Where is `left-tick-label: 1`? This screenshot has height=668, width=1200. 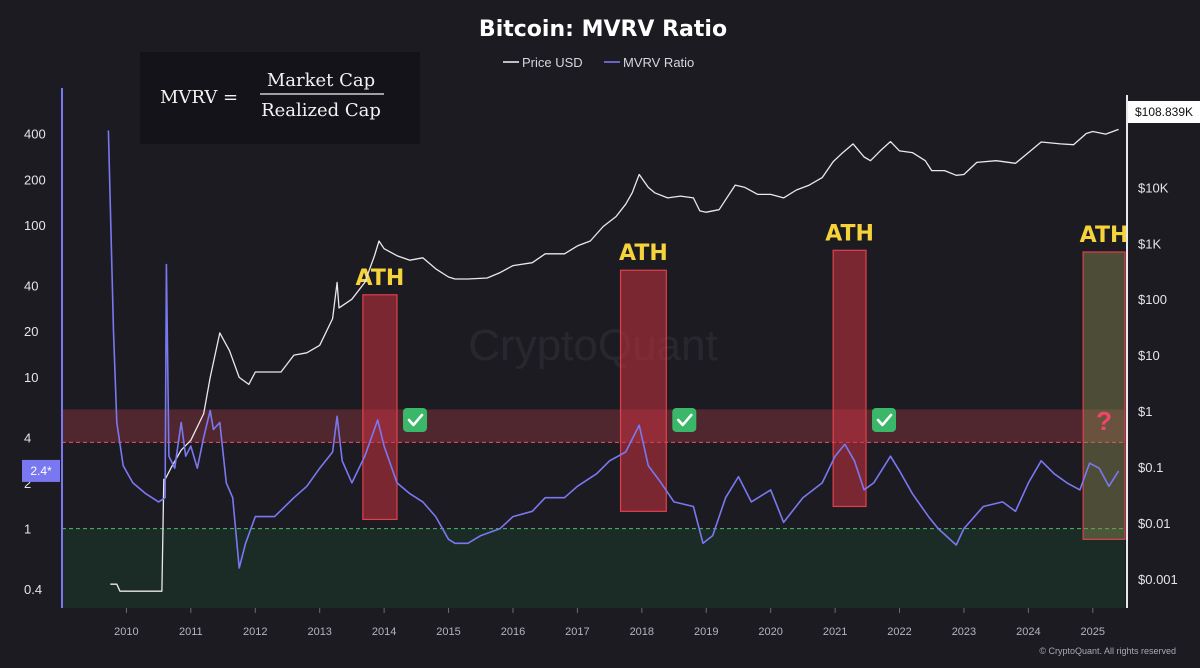
left-tick-label: 1 is located at coordinates (27, 529).